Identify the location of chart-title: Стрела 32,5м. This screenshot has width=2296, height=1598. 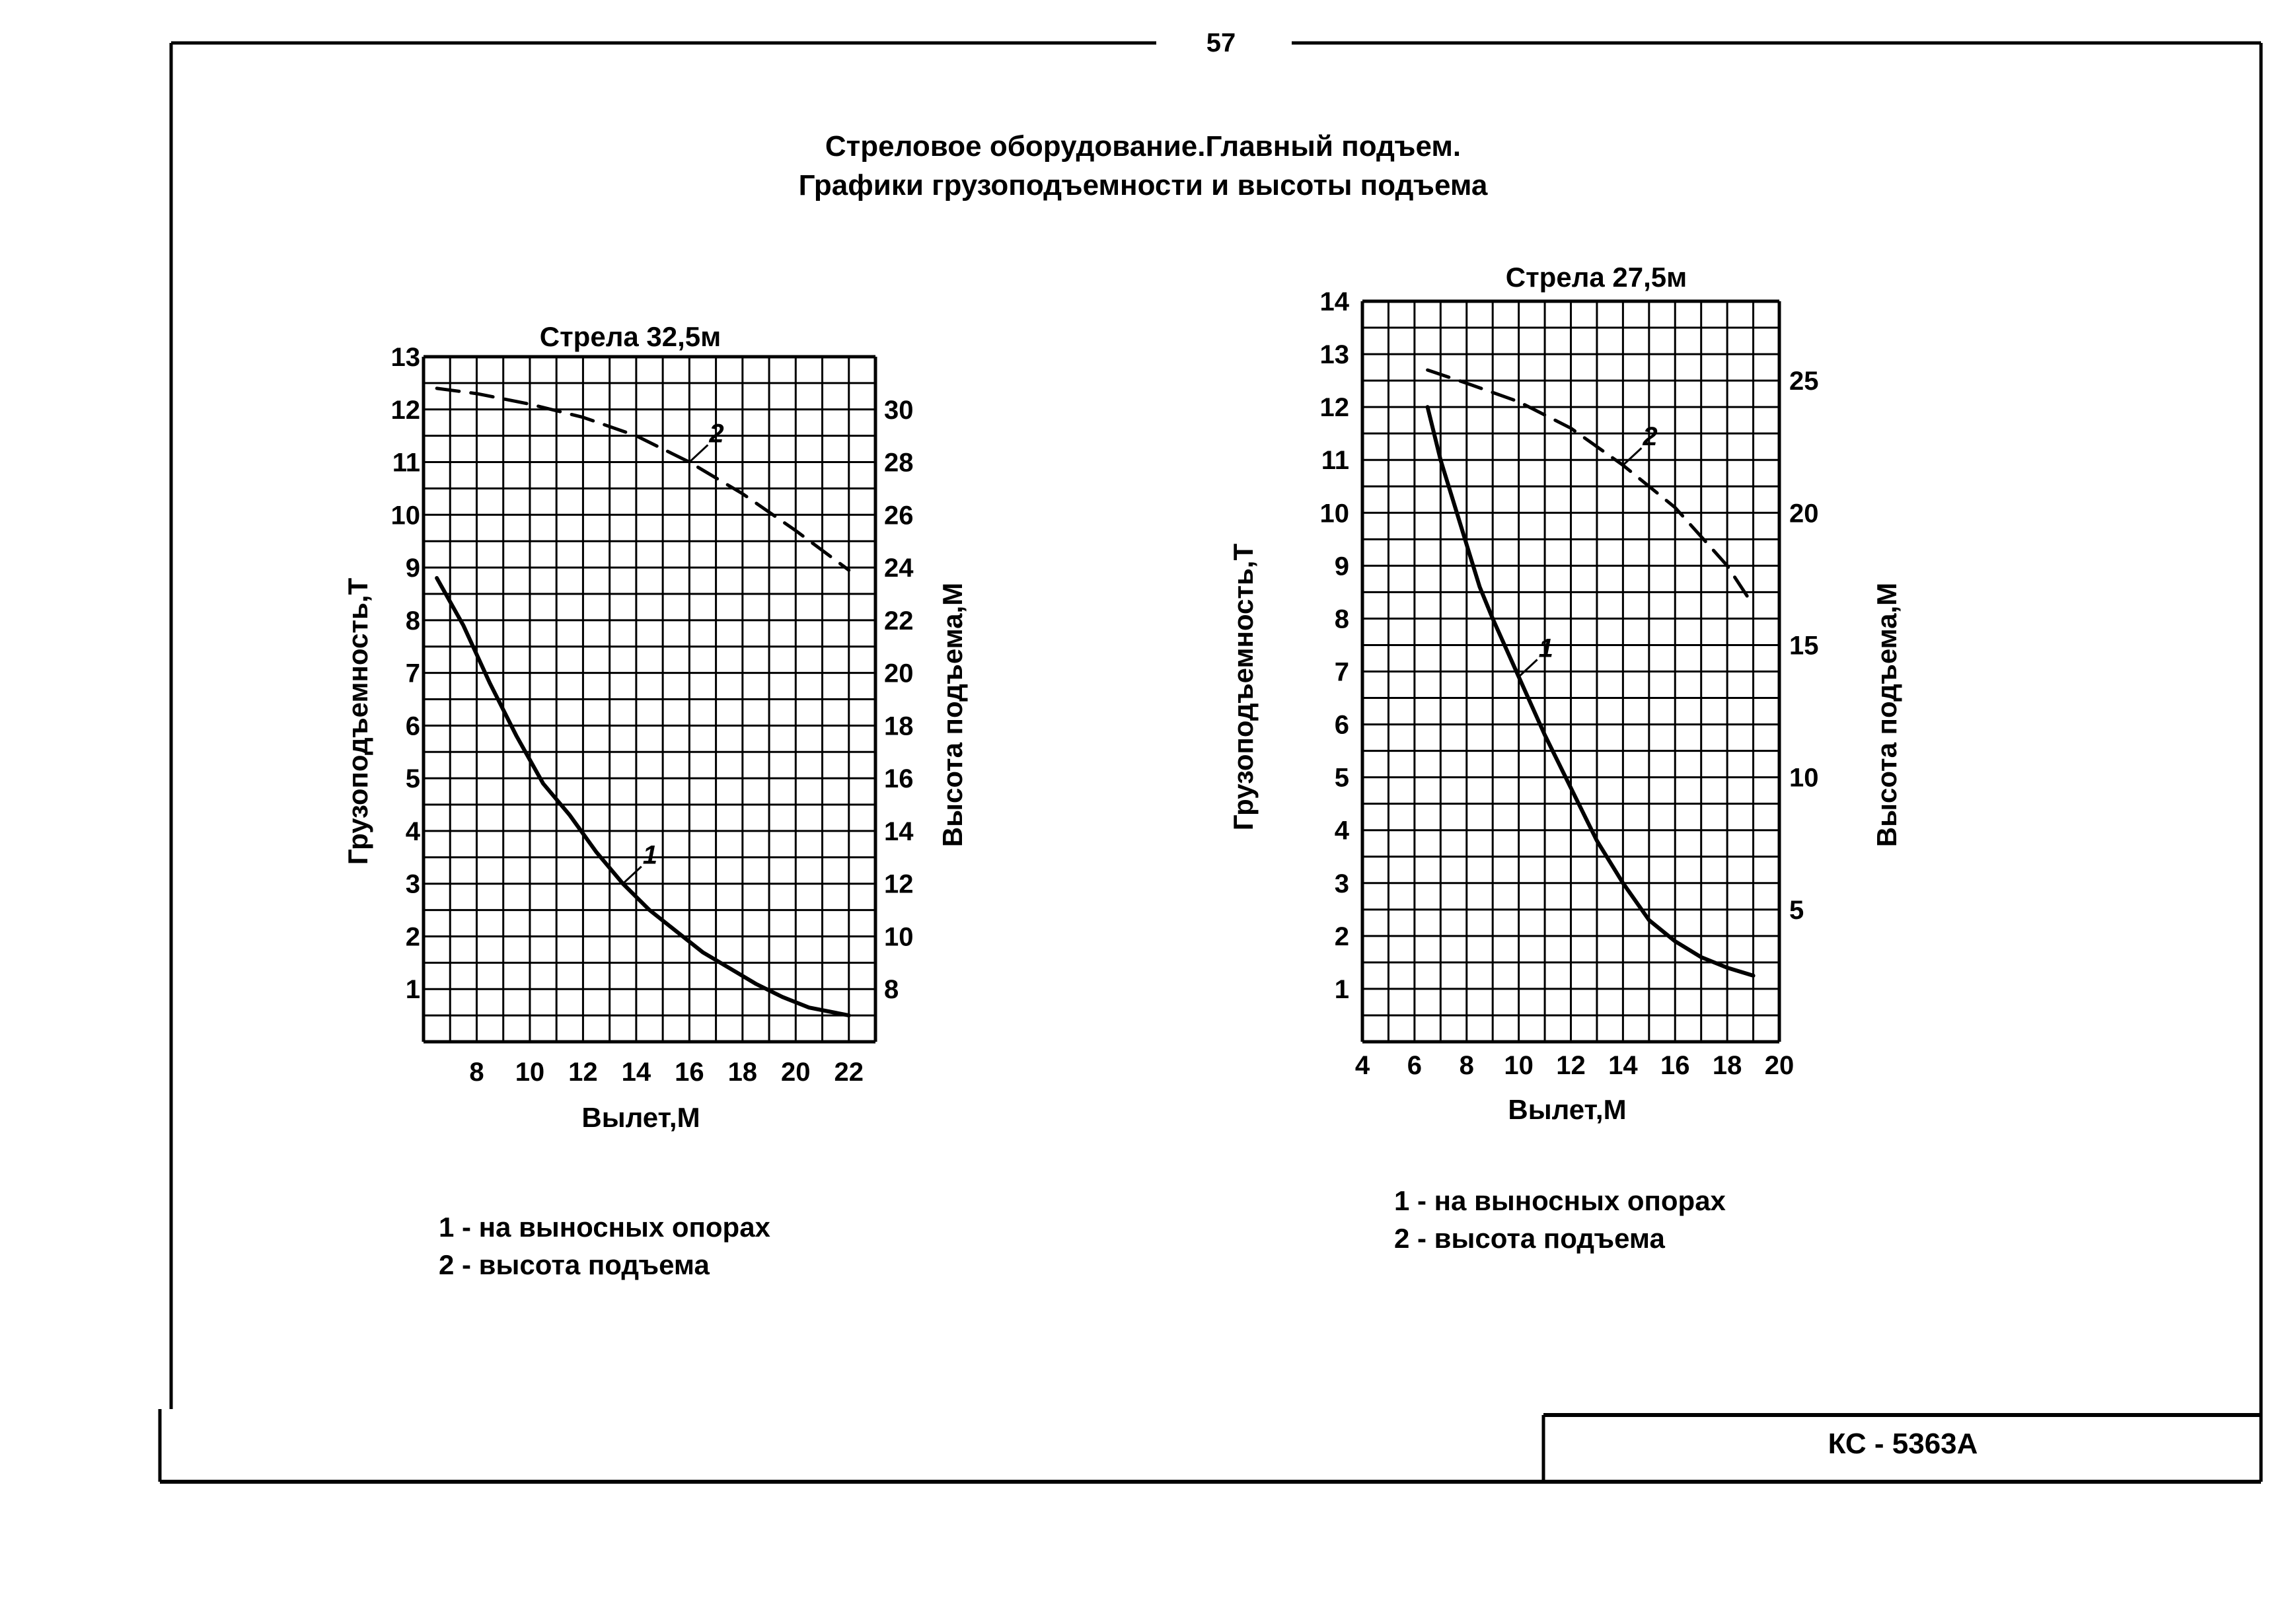
(630, 336).